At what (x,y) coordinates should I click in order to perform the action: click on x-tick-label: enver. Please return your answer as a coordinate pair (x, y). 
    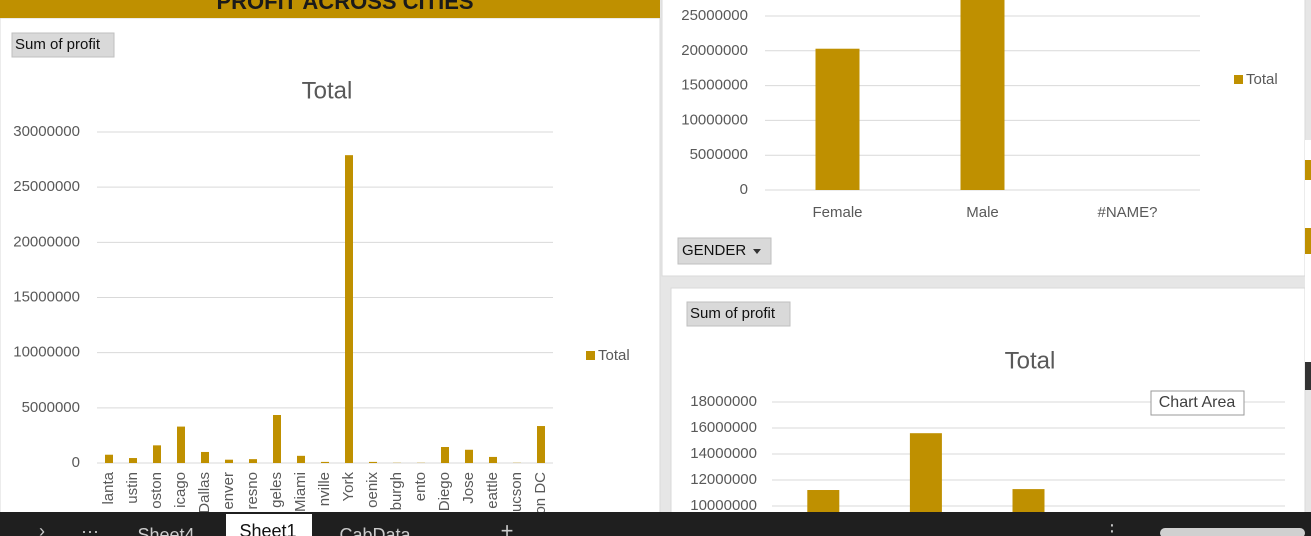
    Looking at the image, I should click on (228, 491).